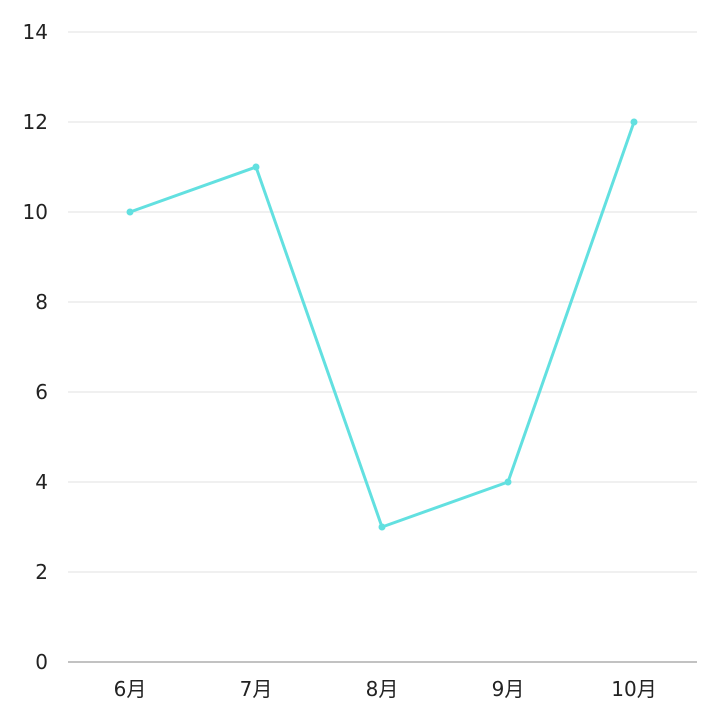 The width and height of the screenshot is (722, 720). What do you see at coordinates (35, 212) in the screenshot?
I see `y-tick-label: 10` at bounding box center [35, 212].